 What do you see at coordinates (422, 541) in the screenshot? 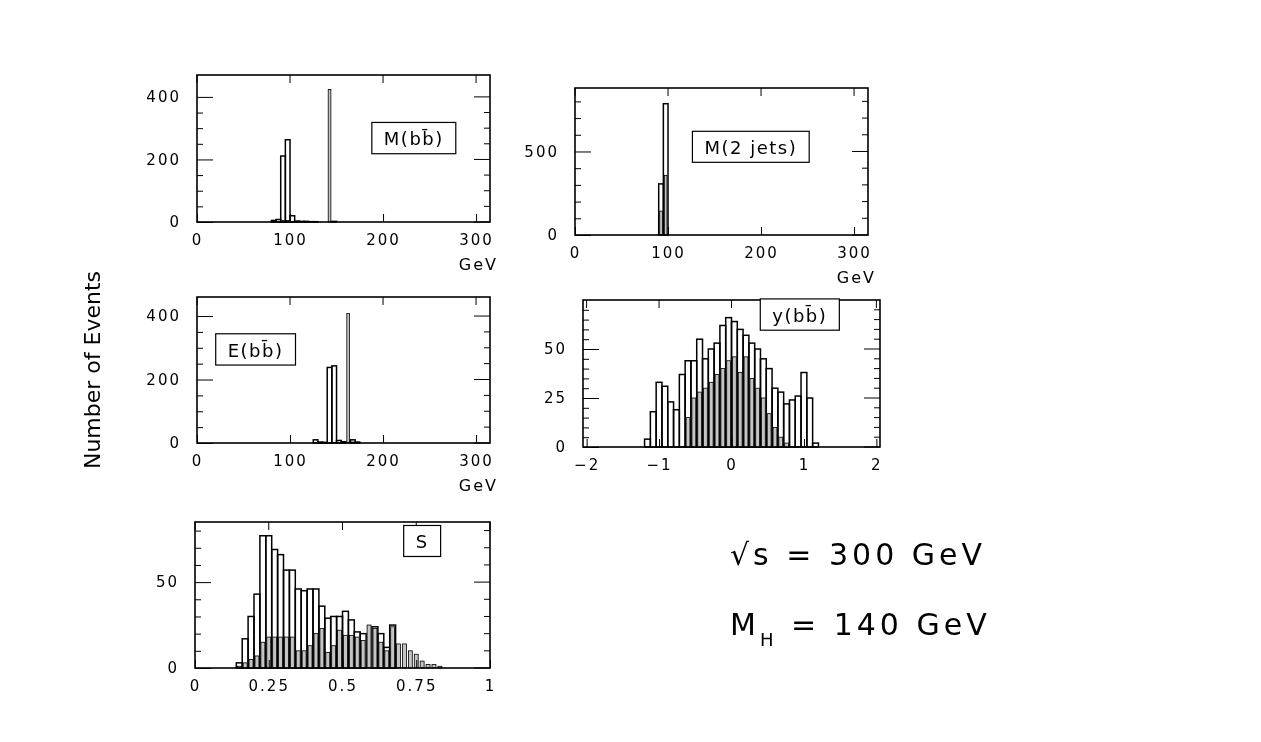
I see `text: S` at bounding box center [422, 541].